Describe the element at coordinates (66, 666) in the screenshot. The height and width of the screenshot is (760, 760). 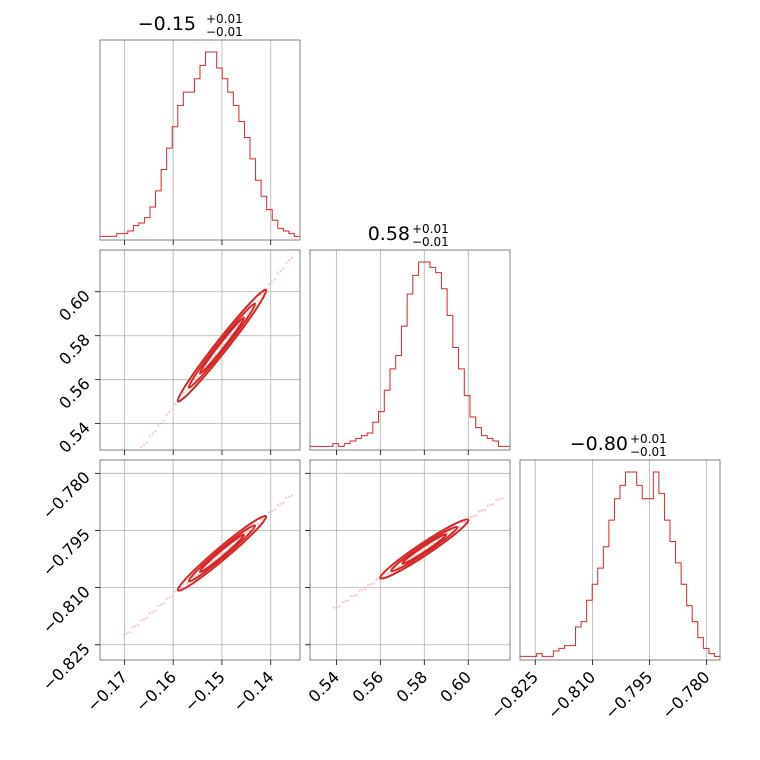
I see `y-tick-label: −0.825` at that location.